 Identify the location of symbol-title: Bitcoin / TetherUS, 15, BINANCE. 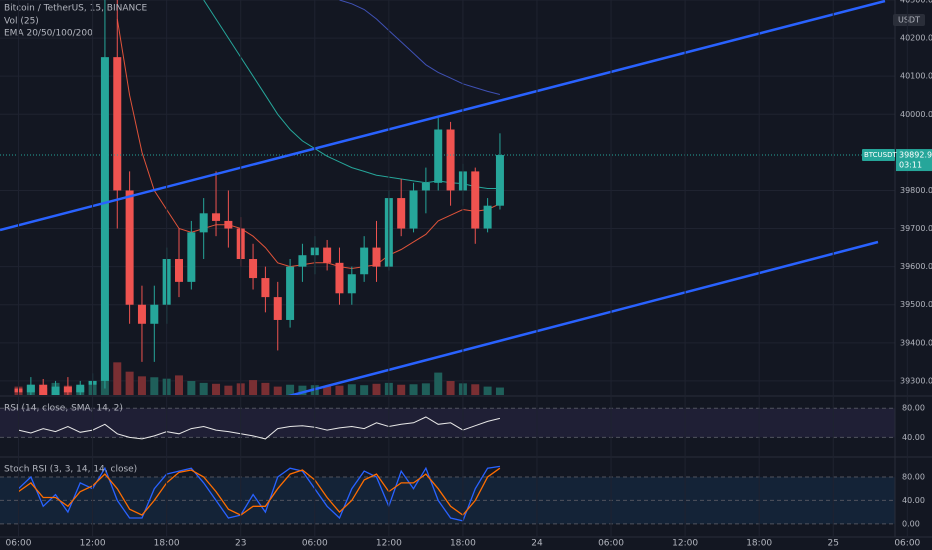
(76, 9).